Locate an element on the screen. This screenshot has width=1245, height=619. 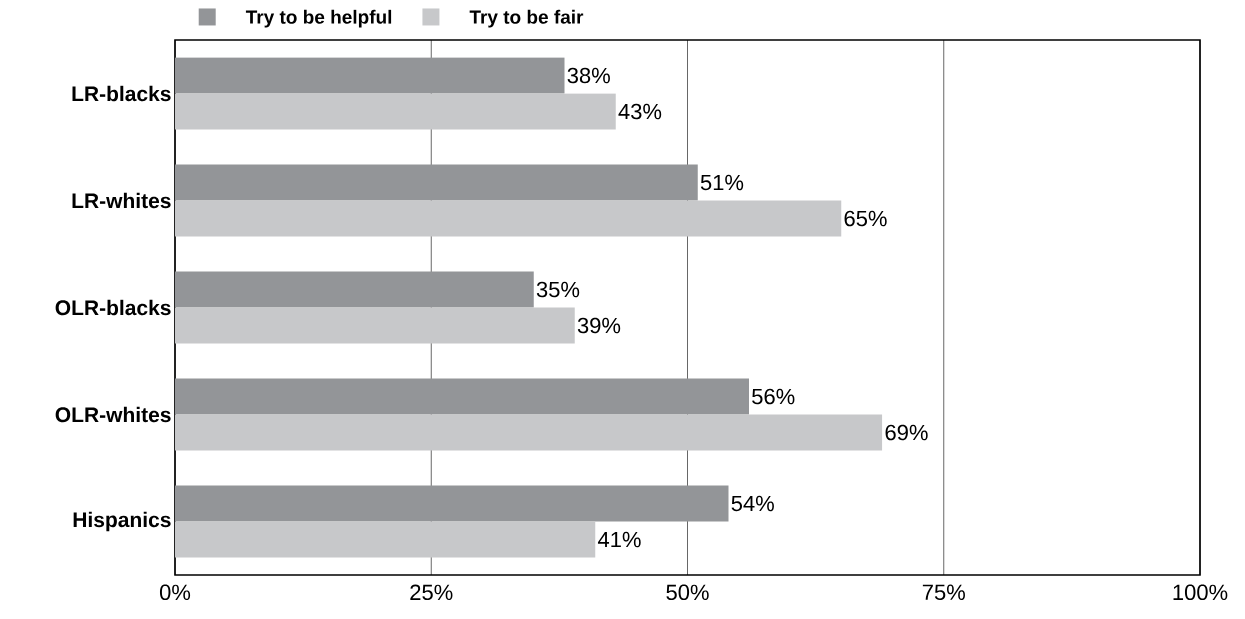
x-tick-label: 25% is located at coordinates (431, 592).